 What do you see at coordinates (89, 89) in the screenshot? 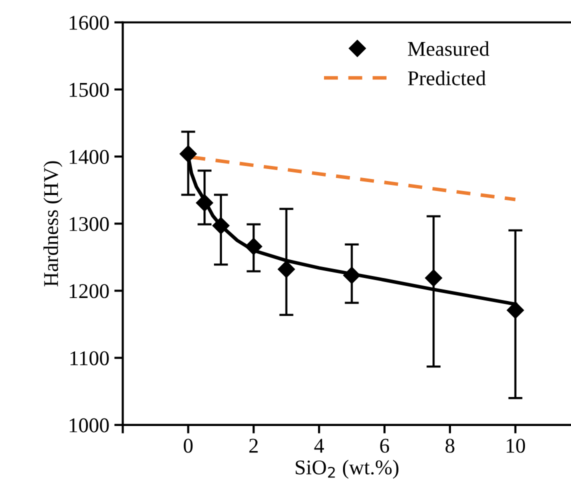
I see `y-tick-label: 1500` at bounding box center [89, 89].